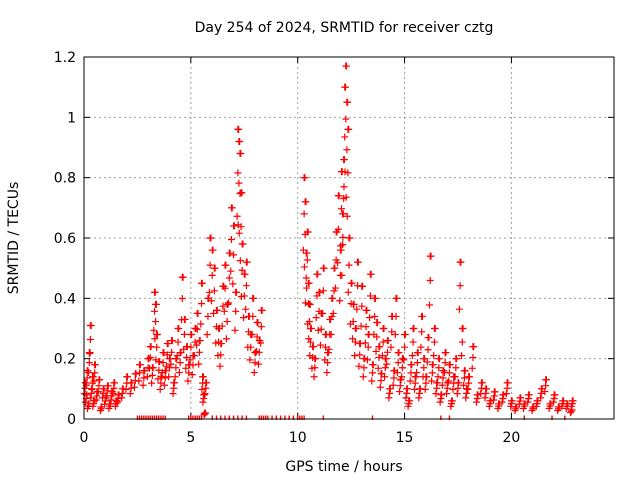 This screenshot has width=640, height=480. What do you see at coordinates (512, 438) in the screenshot?
I see `x-tick-label: 20` at bounding box center [512, 438].